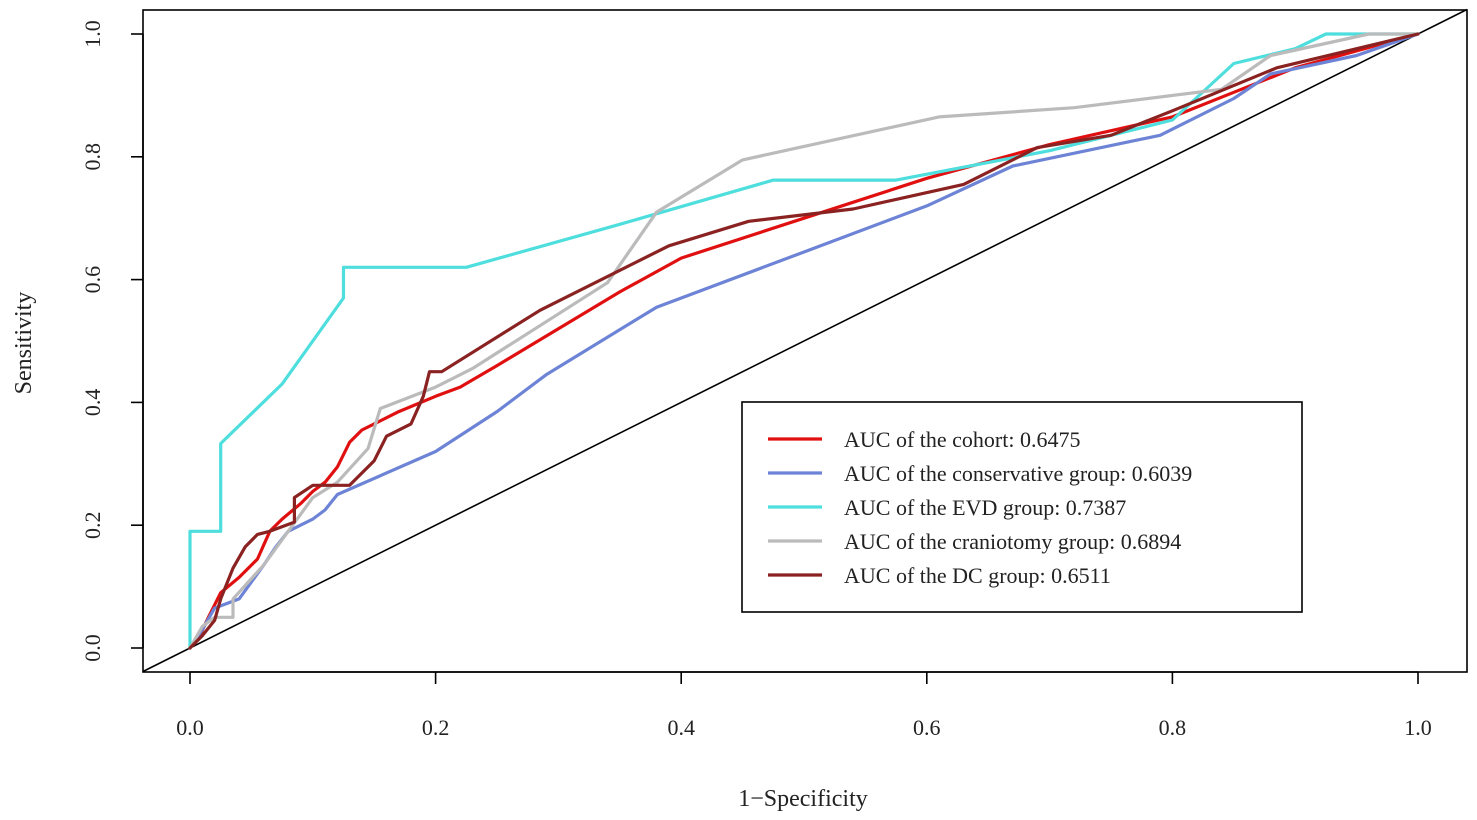  I want to click on x-axis: 0.0 0.2 0.4 0.6 0.8 1.0, so click(804, 705).